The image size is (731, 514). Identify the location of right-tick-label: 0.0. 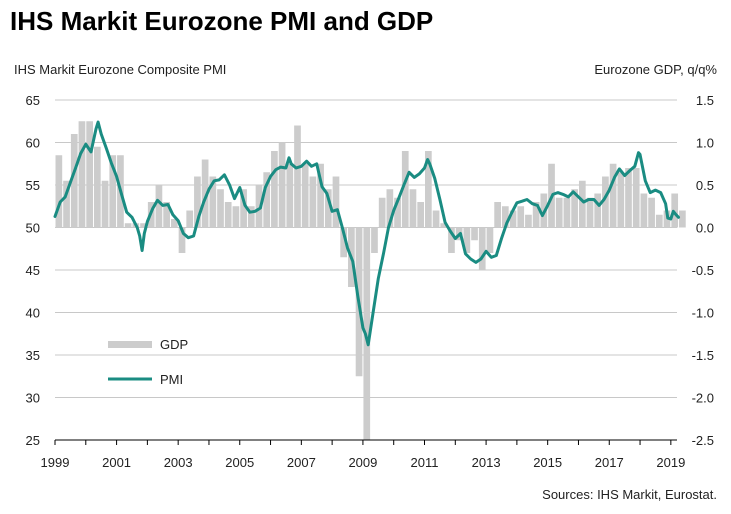
(705, 228).